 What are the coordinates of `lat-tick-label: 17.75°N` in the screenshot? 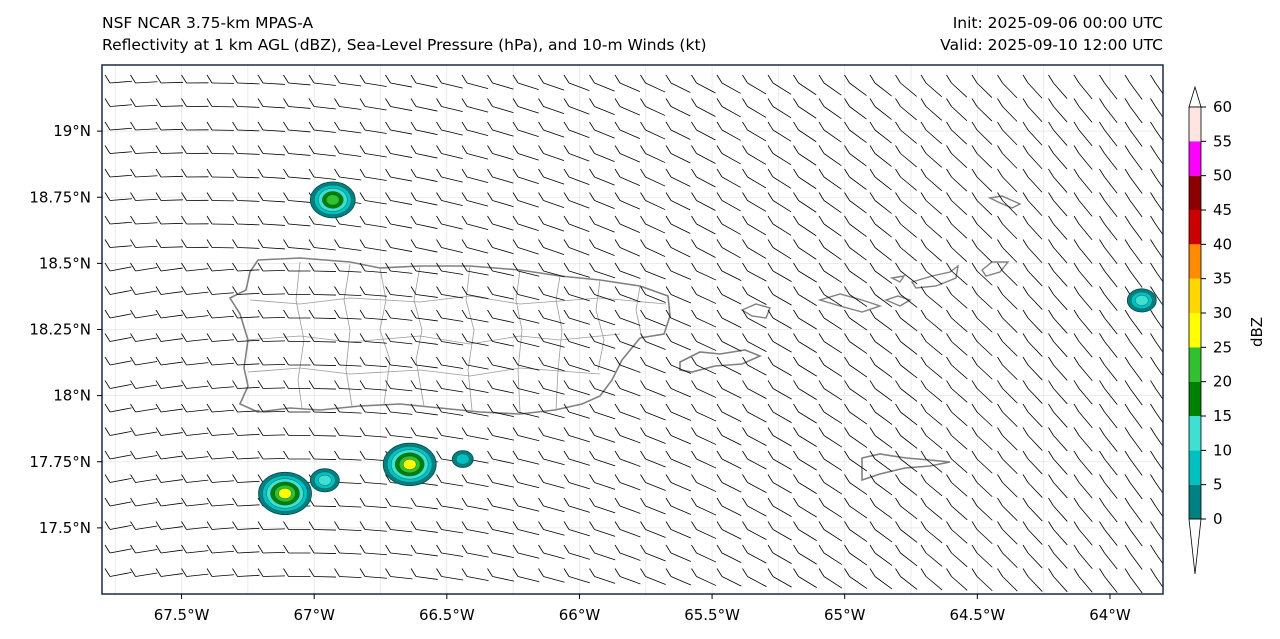 It's located at (60, 462).